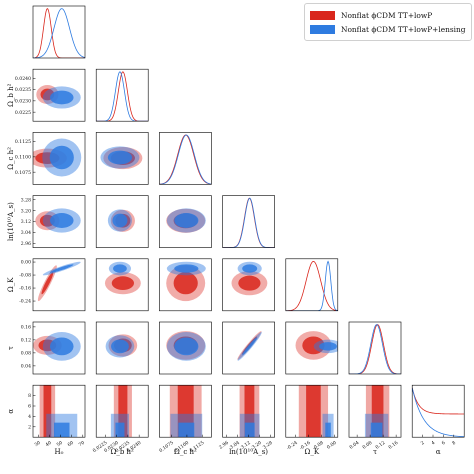  What do you see at coordinates (423, 443) in the screenshot?
I see `x-tick-label: 2` at bounding box center [423, 443].